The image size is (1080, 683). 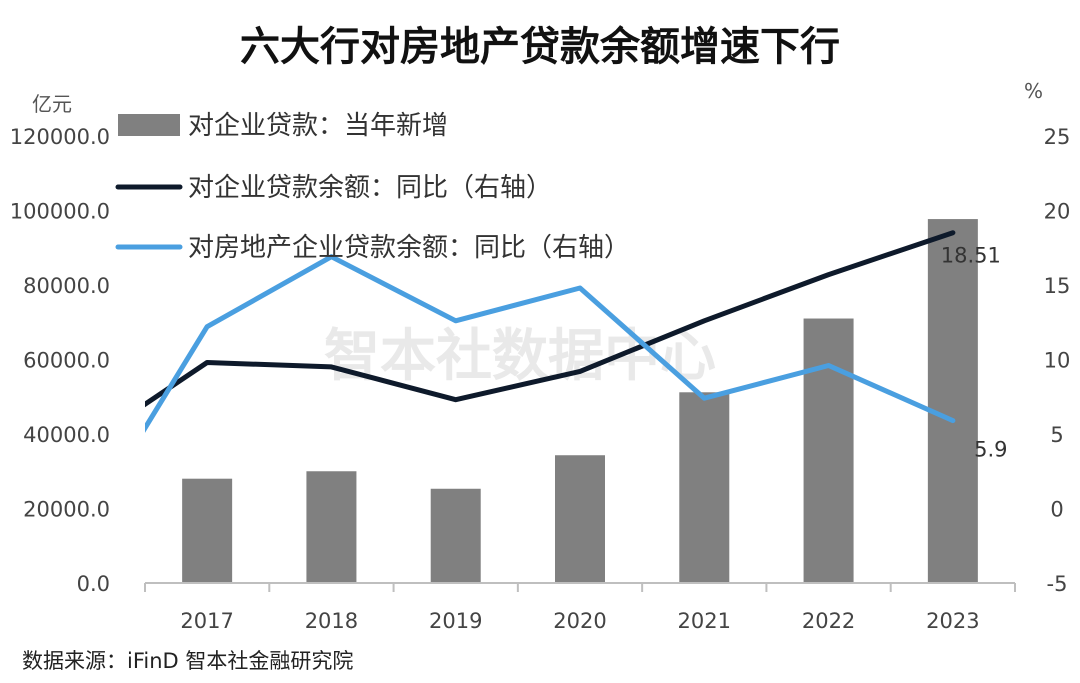 I want to click on y-left-tick-label: 0.0, so click(x=93, y=584).